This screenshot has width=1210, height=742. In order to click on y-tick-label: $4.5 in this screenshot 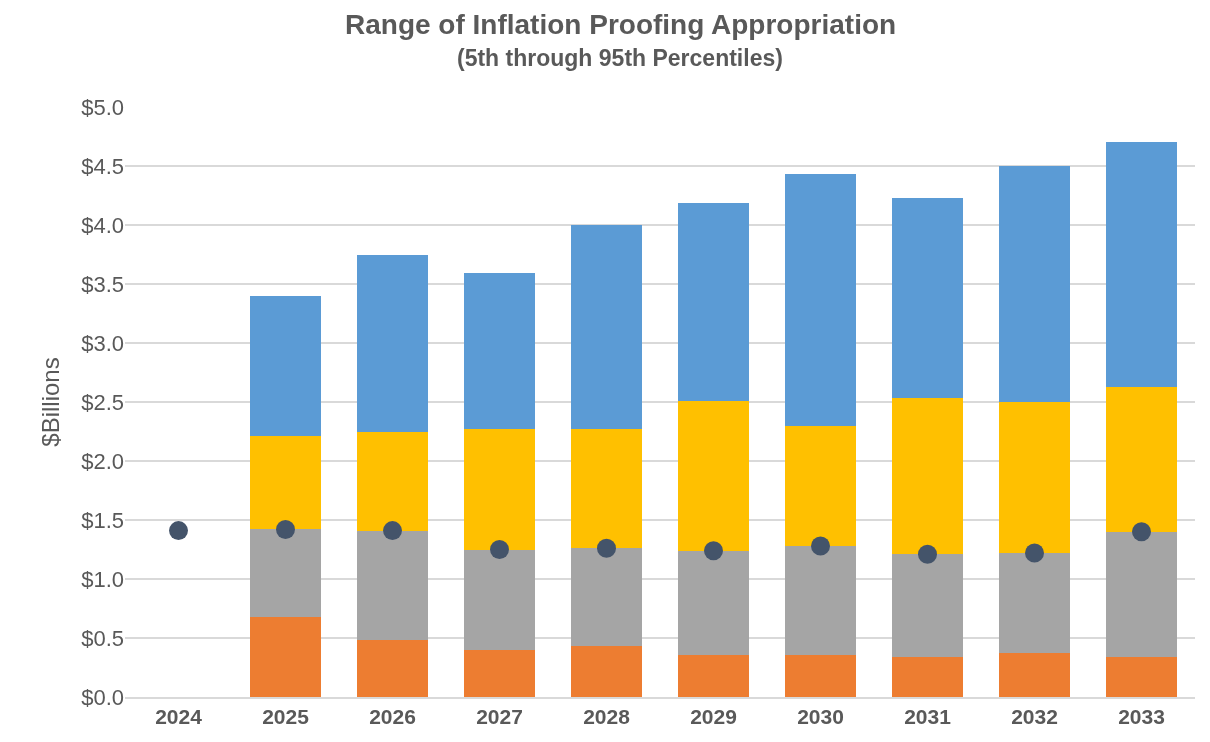, I will do `click(102, 166)`.